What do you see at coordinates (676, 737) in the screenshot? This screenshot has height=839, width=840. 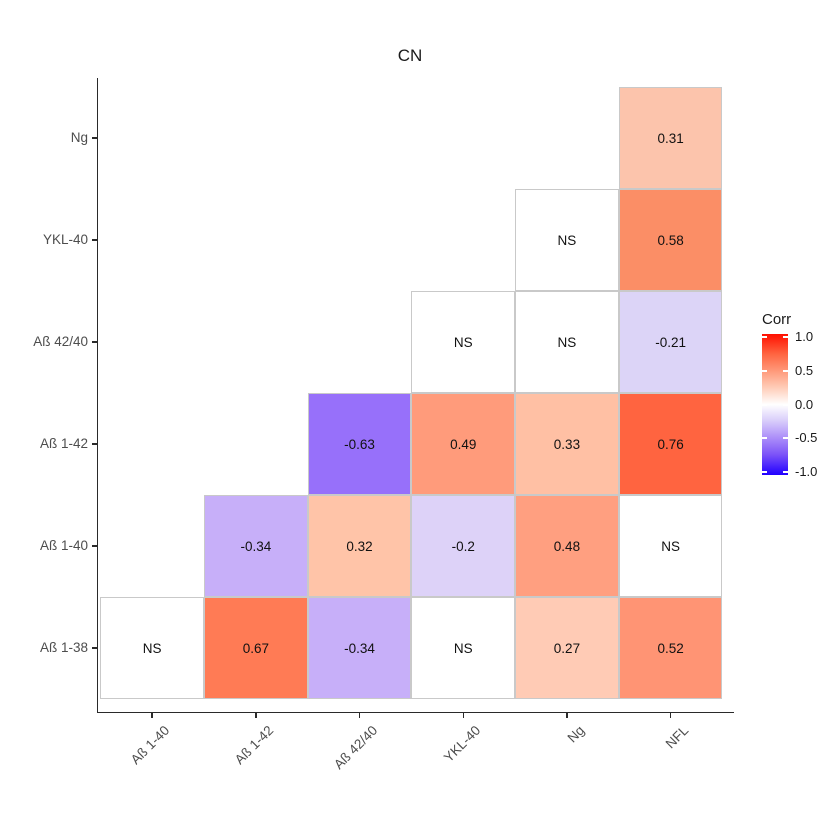 I see `x-axis-tick-label: NFL` at bounding box center [676, 737].